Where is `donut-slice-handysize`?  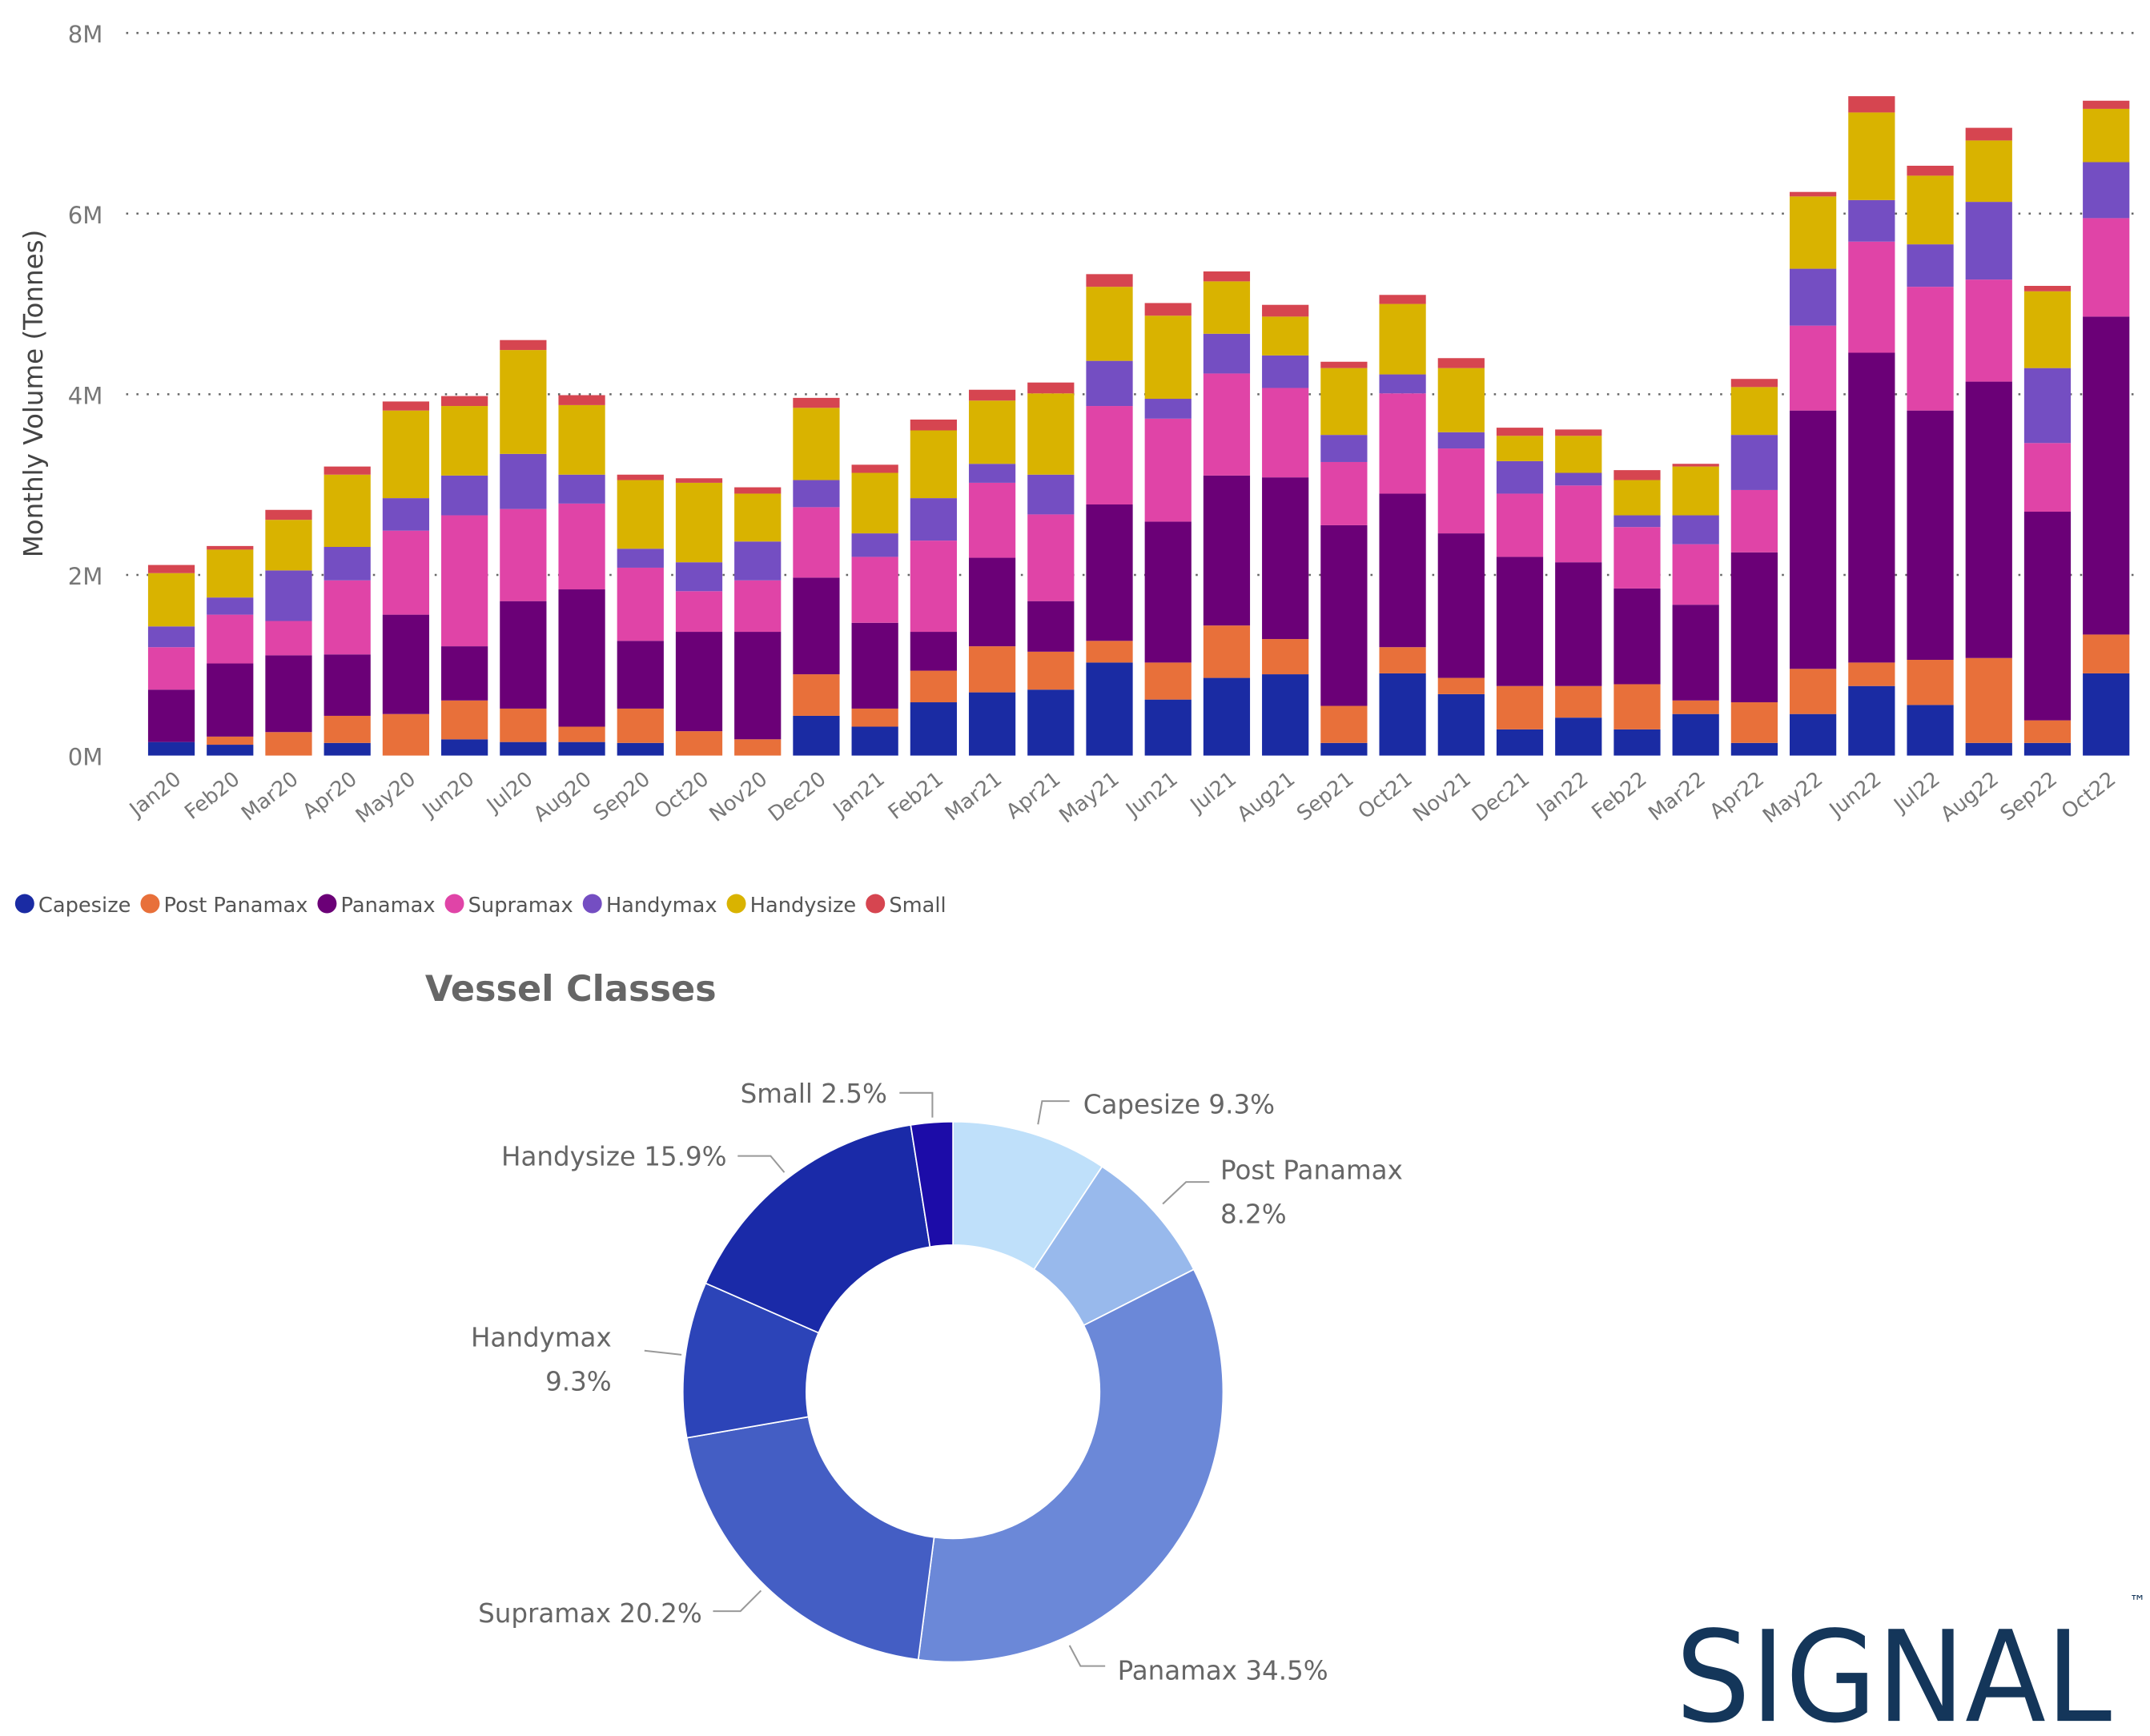 donut-slice-handysize is located at coordinates (818, 1228).